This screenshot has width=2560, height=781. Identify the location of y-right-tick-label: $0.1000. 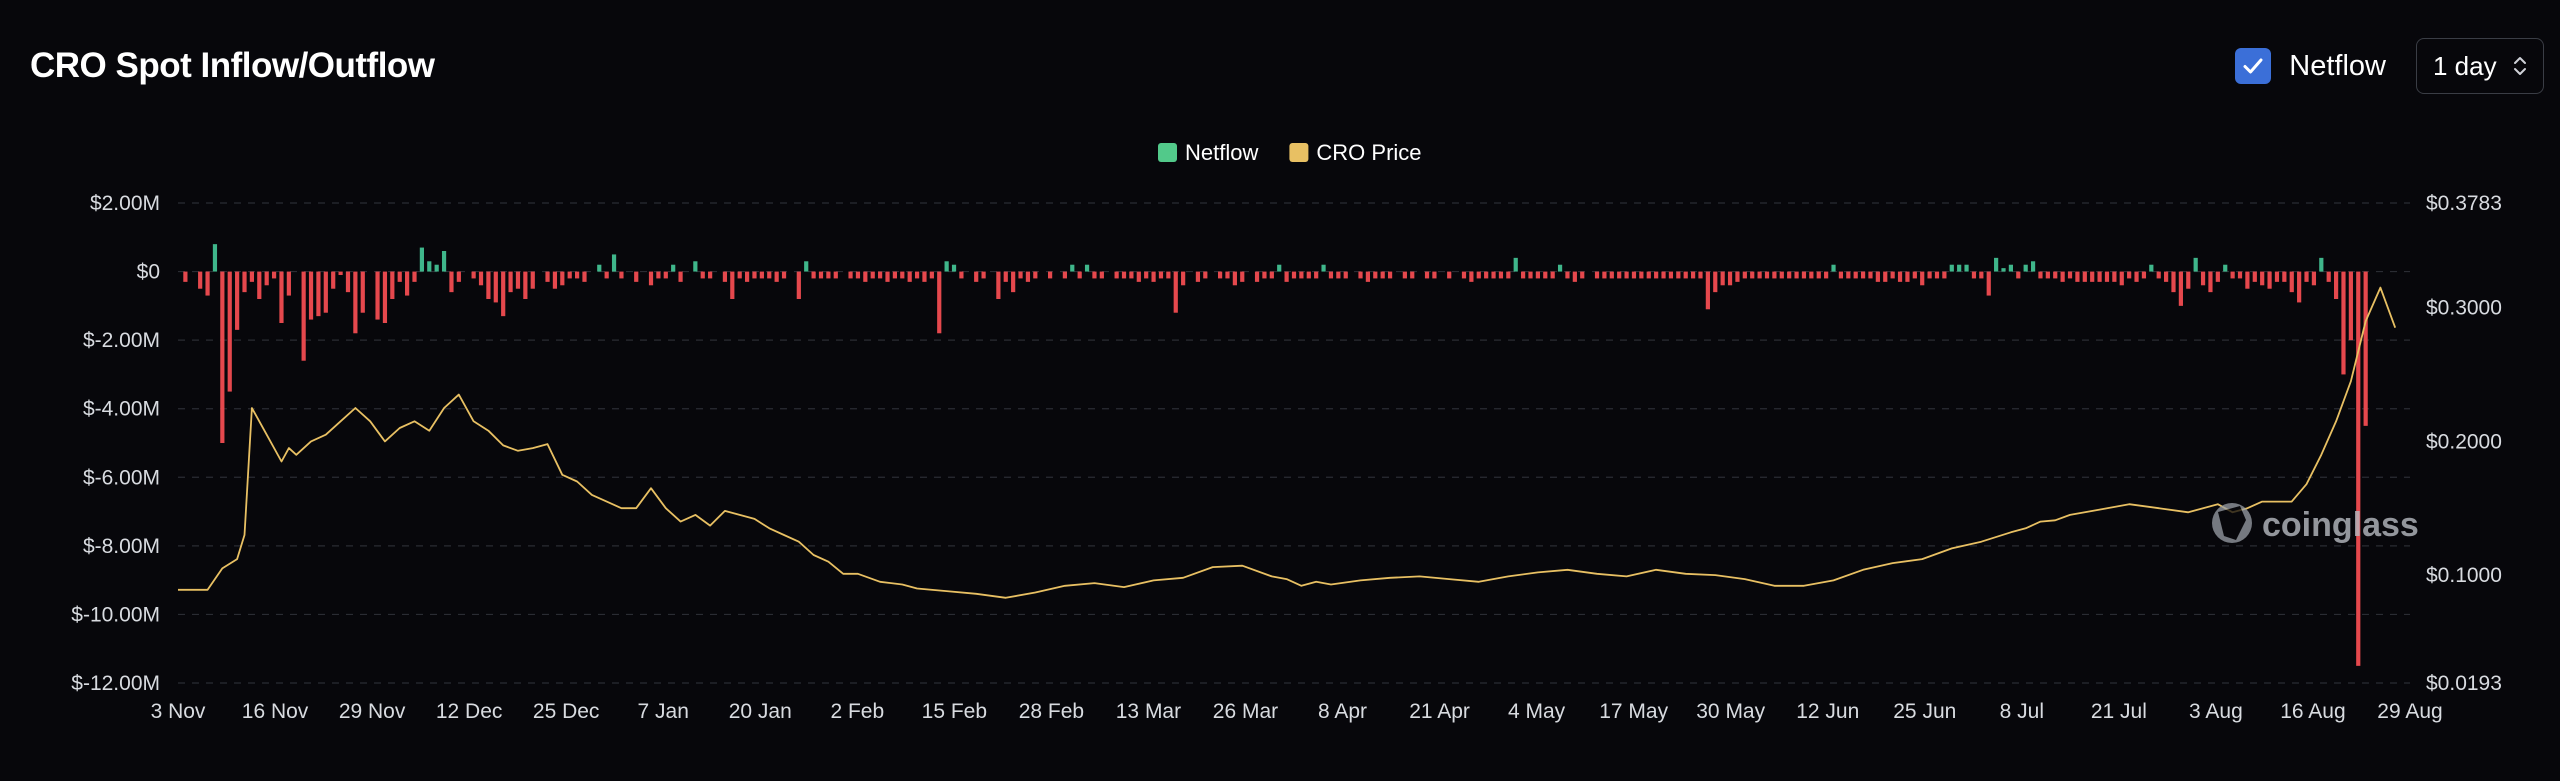
(2464, 575).